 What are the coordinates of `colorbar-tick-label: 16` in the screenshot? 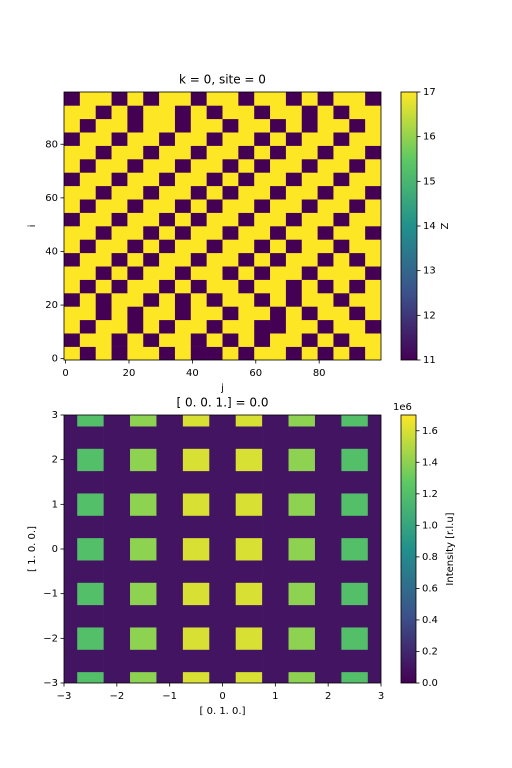 It's located at (429, 137).